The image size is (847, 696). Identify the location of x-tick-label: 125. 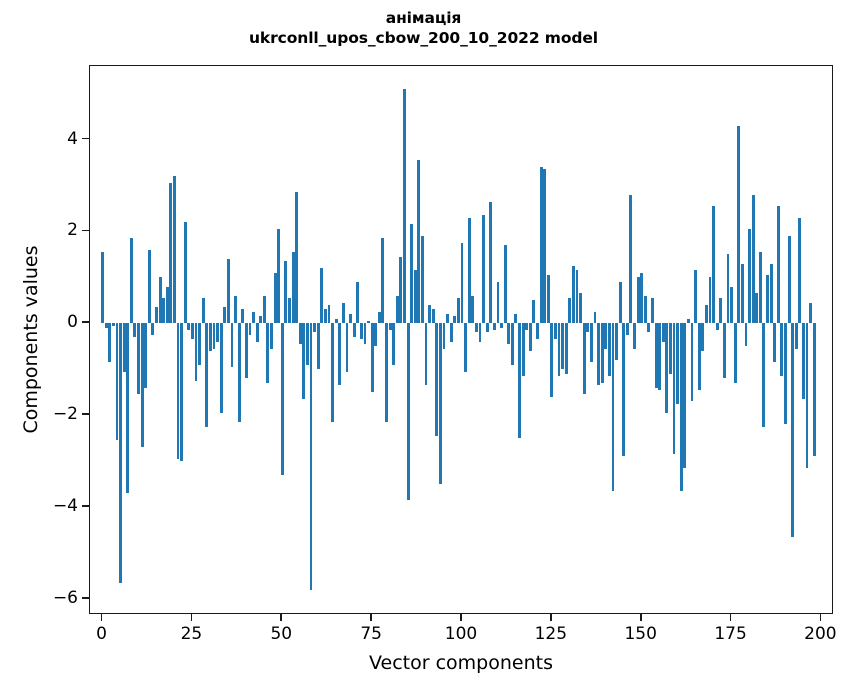
(551, 634).